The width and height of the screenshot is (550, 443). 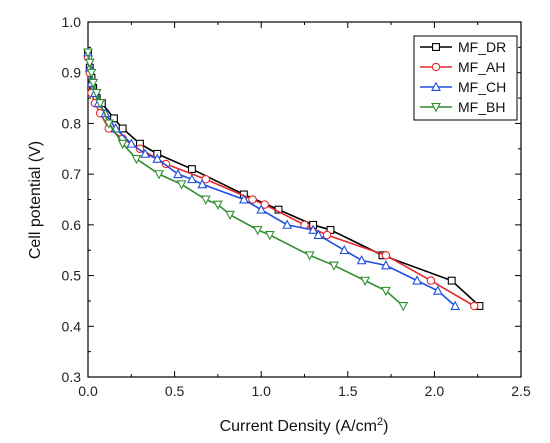 What do you see at coordinates (72, 326) in the screenshot?
I see `y-tick-label: 0.4` at bounding box center [72, 326].